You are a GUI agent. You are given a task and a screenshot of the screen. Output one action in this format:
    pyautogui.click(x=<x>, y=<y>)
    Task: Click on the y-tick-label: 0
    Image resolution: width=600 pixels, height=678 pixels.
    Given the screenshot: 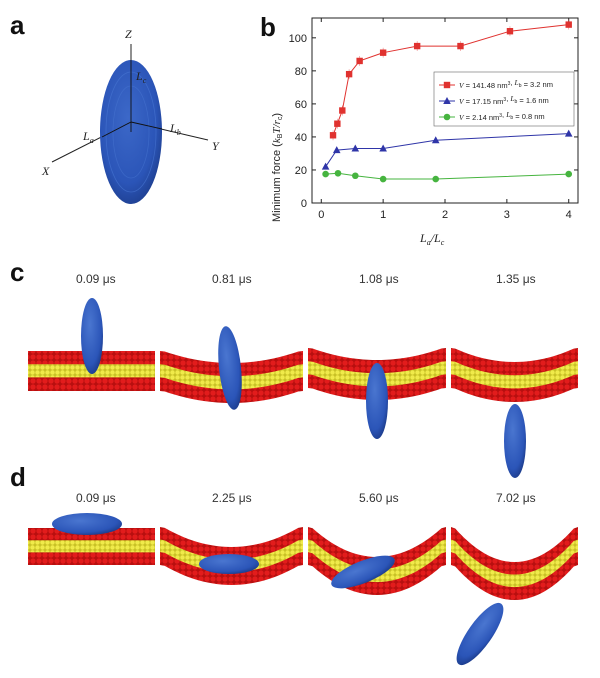 What is the action you would take?
    pyautogui.click(x=304, y=204)
    